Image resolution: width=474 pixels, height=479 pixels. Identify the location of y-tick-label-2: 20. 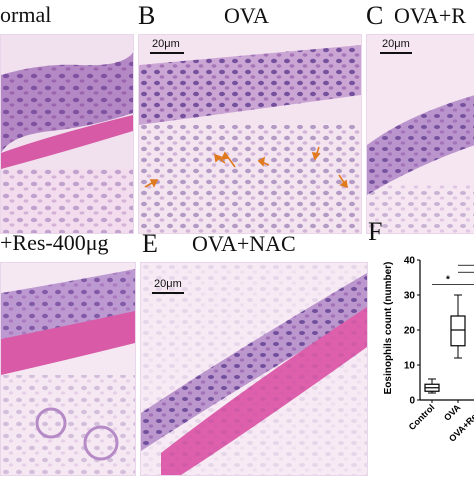
(410, 331).